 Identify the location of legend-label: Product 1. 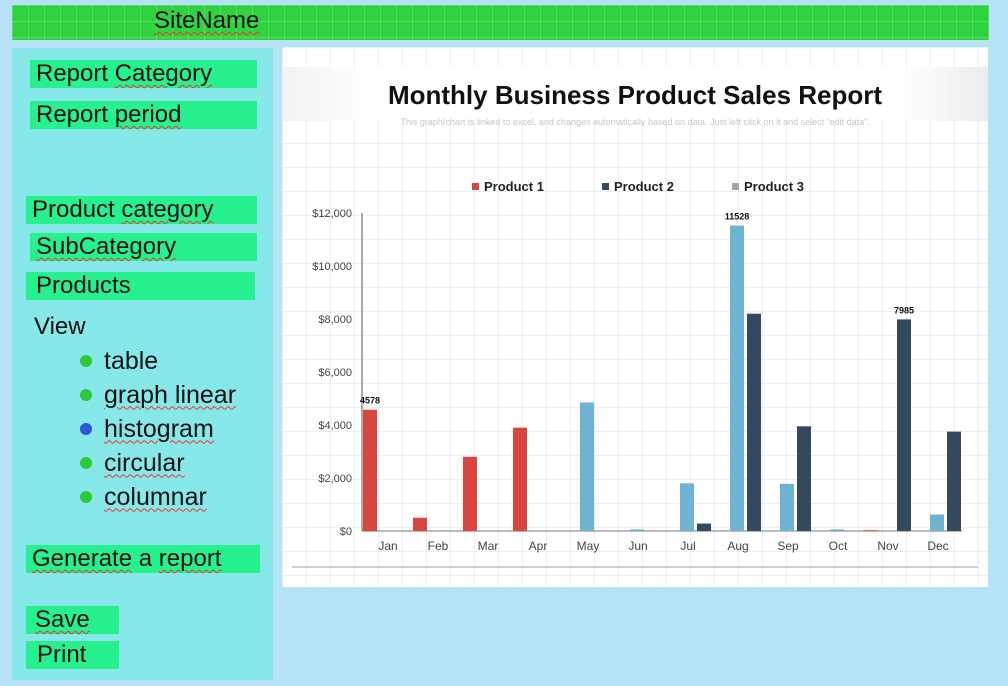
(514, 186).